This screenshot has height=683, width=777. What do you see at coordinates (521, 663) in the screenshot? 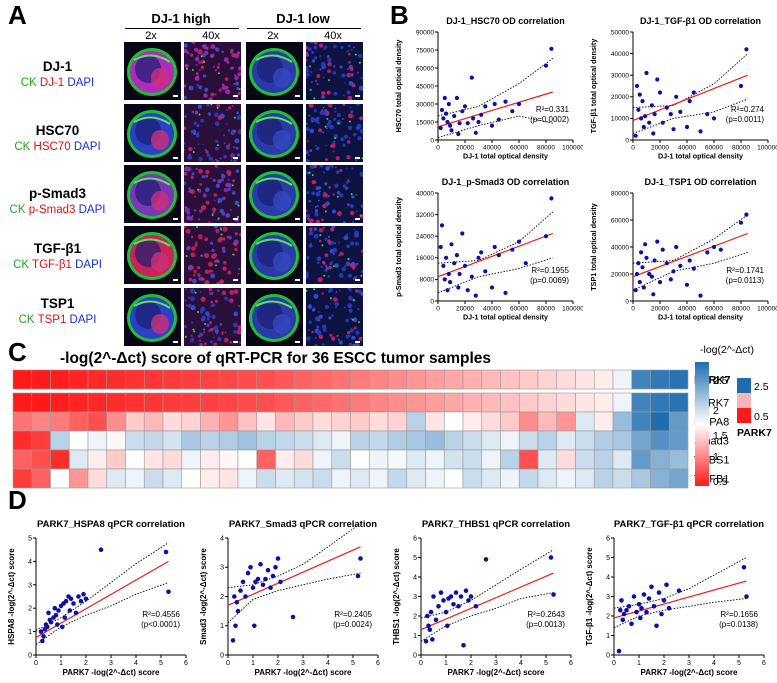
I see `x-tick-label: 4` at bounding box center [521, 663].